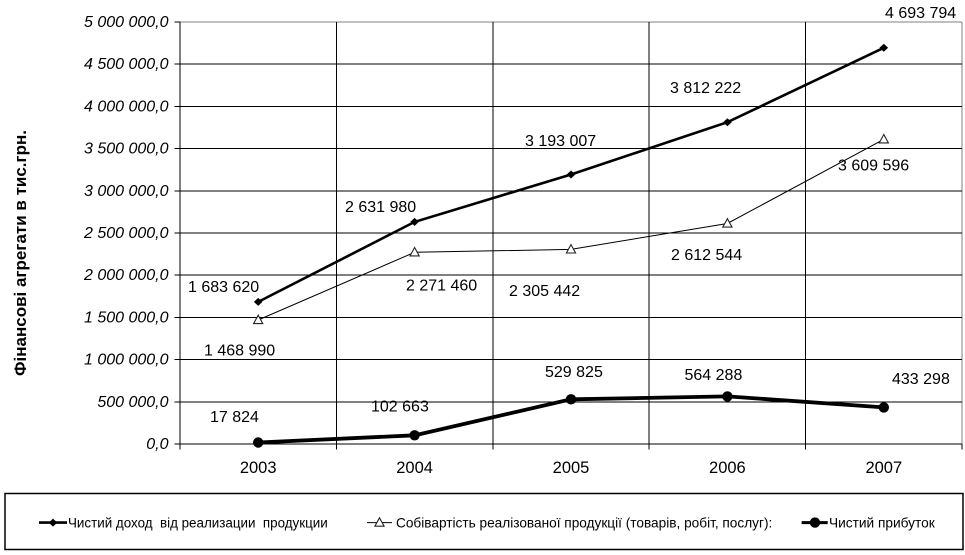 The width and height of the screenshot is (965, 555). I want to click on svg-text: 2 612 544, so click(706, 255).